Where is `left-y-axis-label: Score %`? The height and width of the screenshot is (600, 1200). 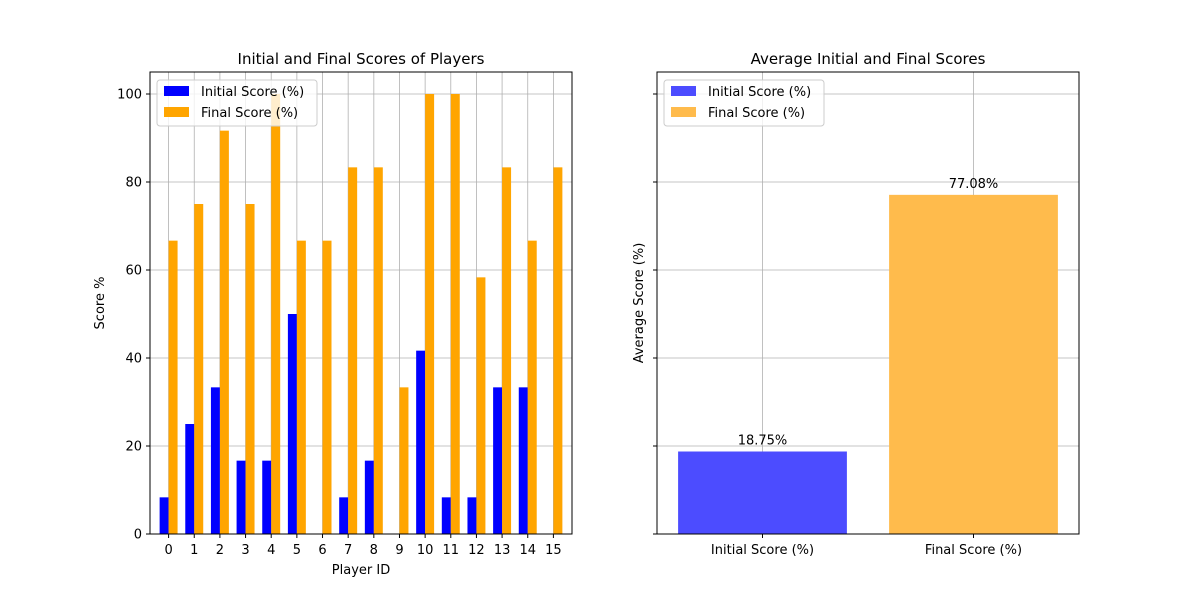
left-y-axis-label: Score % is located at coordinates (100, 303).